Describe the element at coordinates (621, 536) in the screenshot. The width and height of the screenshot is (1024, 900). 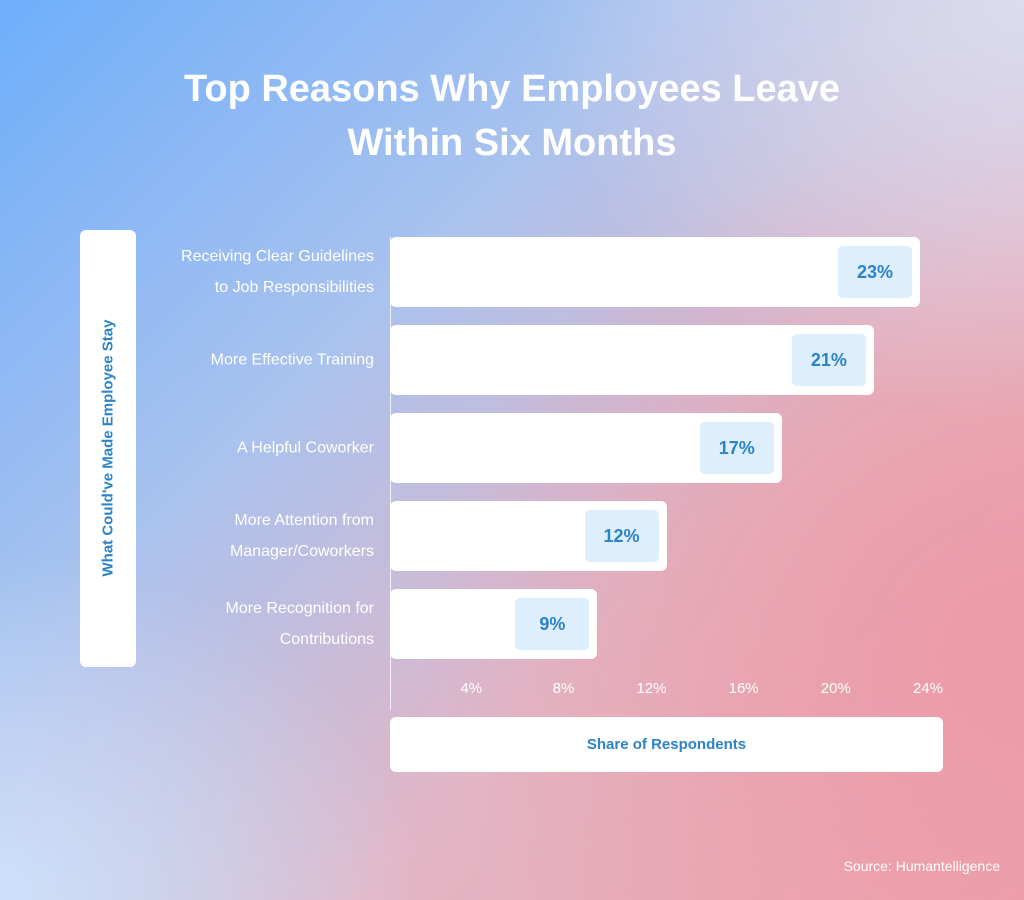
I see `value-label: 12%` at that location.